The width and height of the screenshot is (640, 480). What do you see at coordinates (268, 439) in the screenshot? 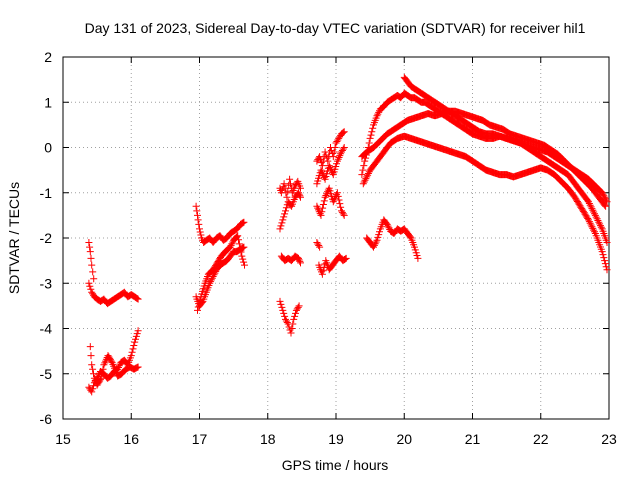
I see `x-tick-label: 18` at bounding box center [268, 439].